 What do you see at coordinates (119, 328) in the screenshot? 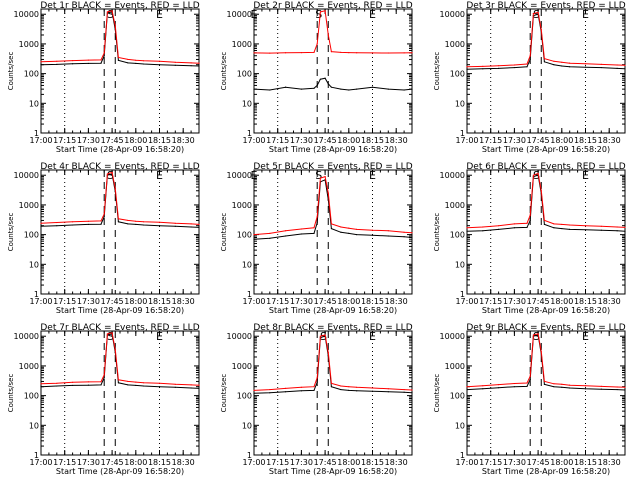
I see `panel-title: Det 7r BLACK = Events, RED = LLD` at bounding box center [119, 328].